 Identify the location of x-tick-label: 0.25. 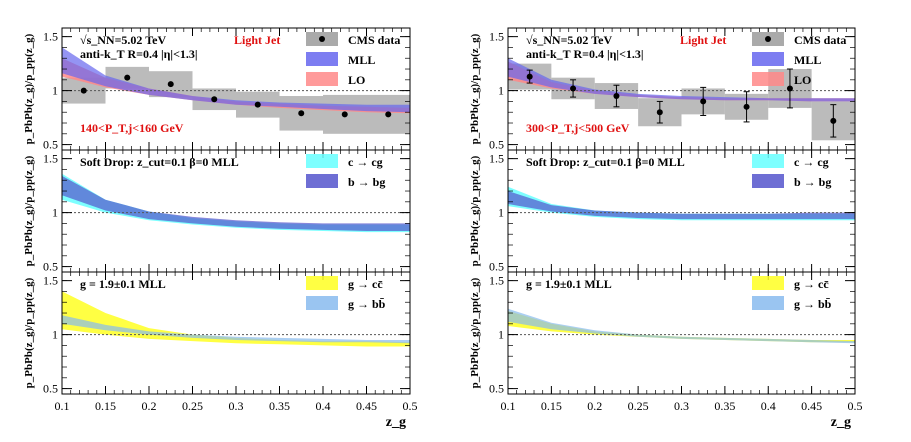
(638, 406).